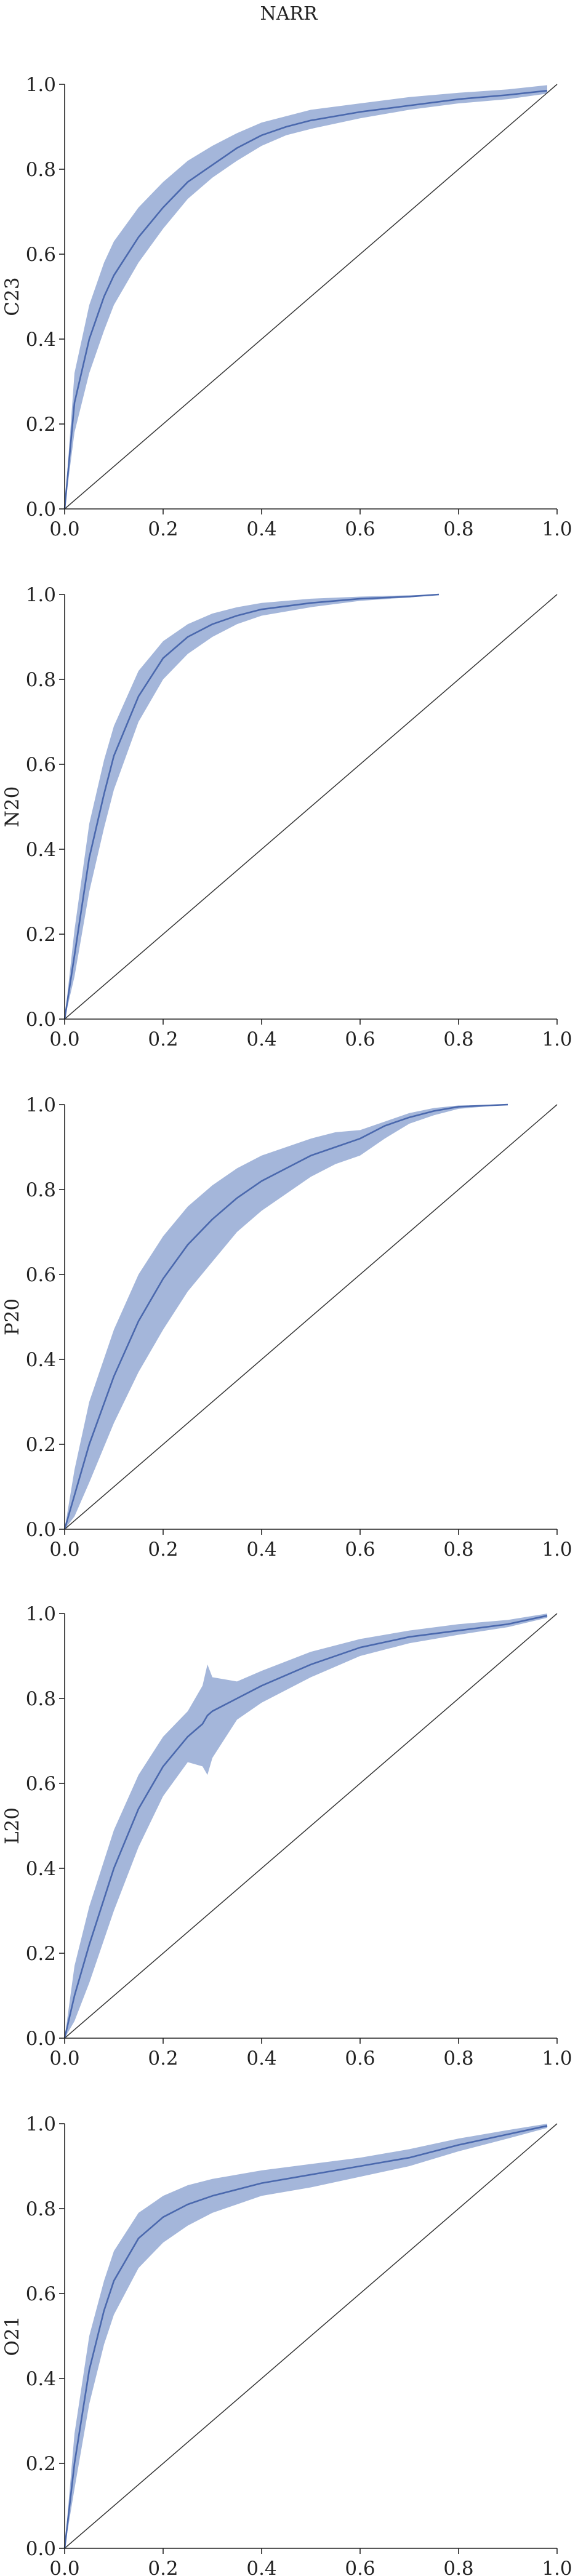 The height and width of the screenshot is (2576, 578). Describe the element at coordinates (289, 14) in the screenshot. I see `figure-title: NARR` at that location.